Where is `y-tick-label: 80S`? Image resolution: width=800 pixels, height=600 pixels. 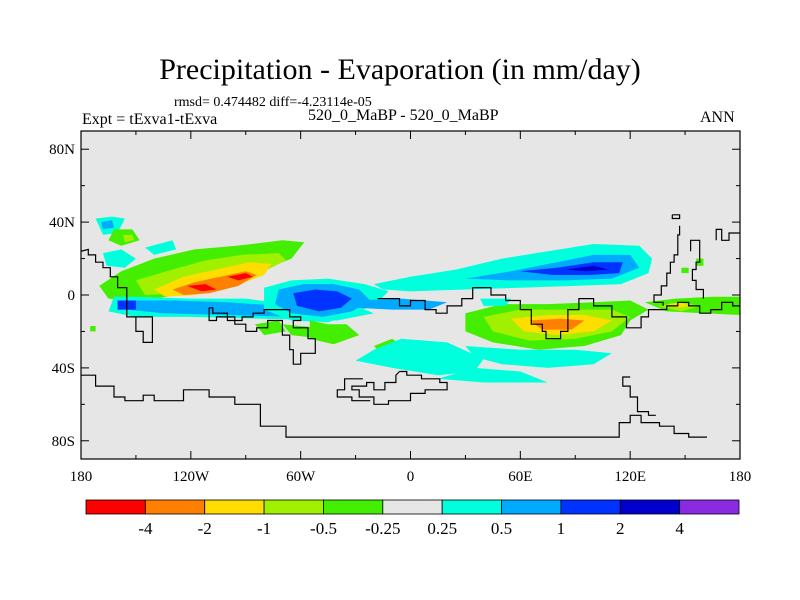
y-tick-label: 80S is located at coordinates (63, 442).